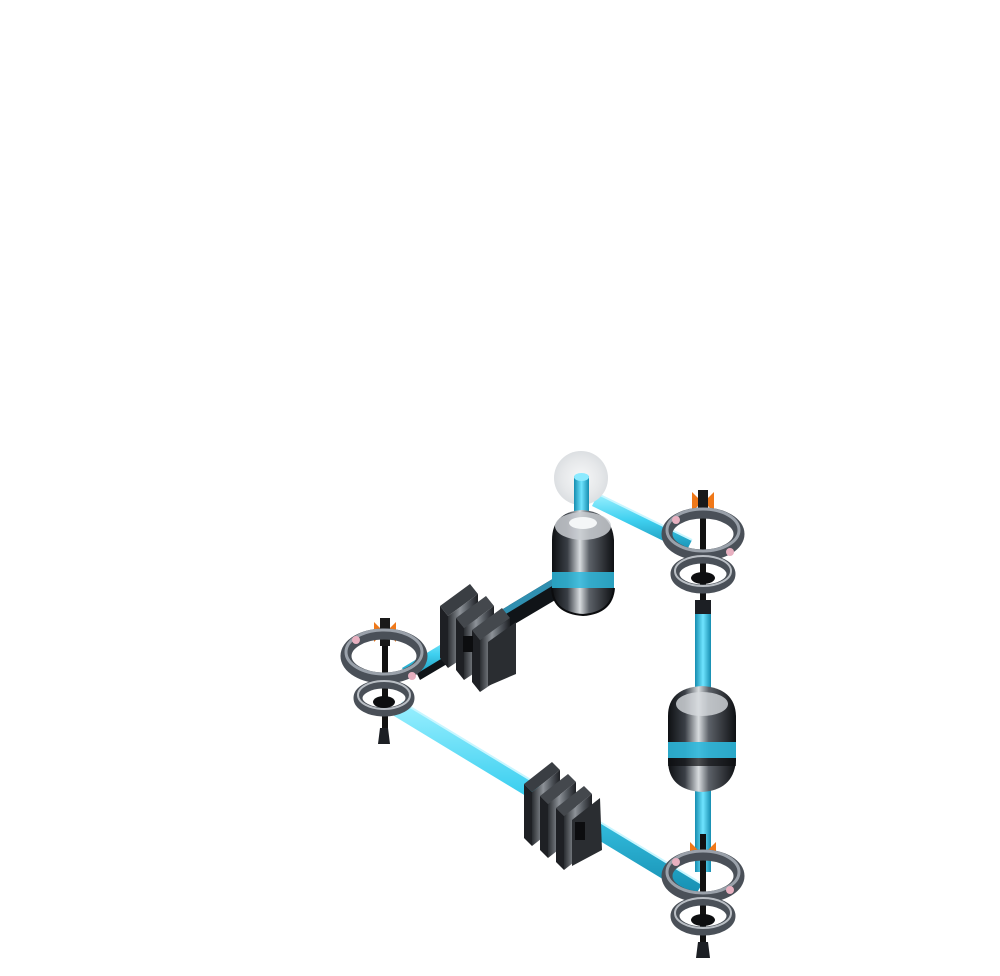 The height and width of the screenshot is (976, 1000). Describe the element at coordinates (702, 739) in the screenshot. I see `bender-magnet-right` at that location.